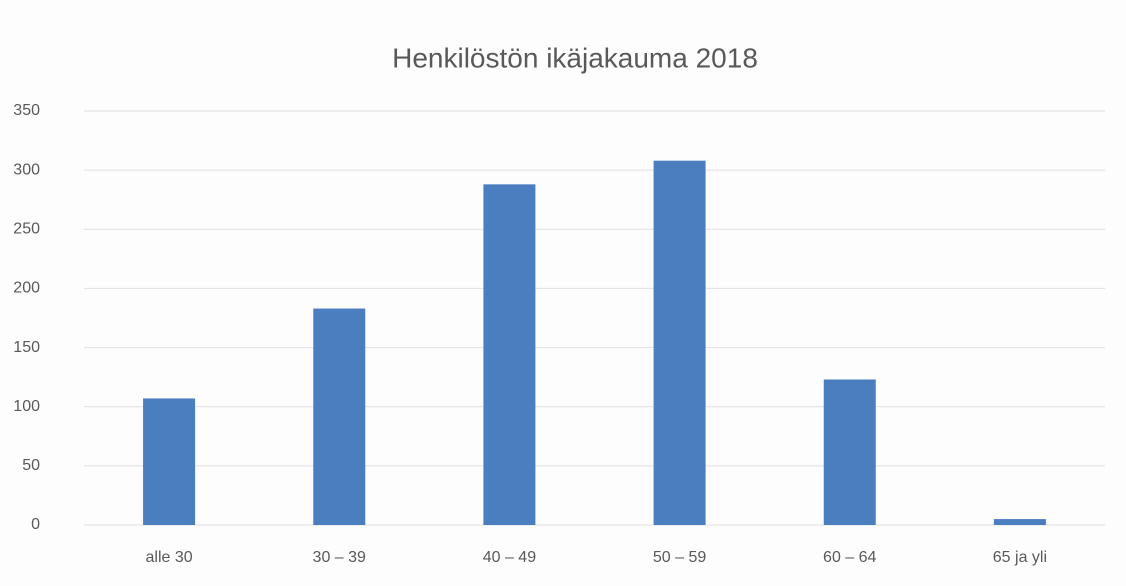  I want to click on y-tick-label: 50, so click(31, 465).